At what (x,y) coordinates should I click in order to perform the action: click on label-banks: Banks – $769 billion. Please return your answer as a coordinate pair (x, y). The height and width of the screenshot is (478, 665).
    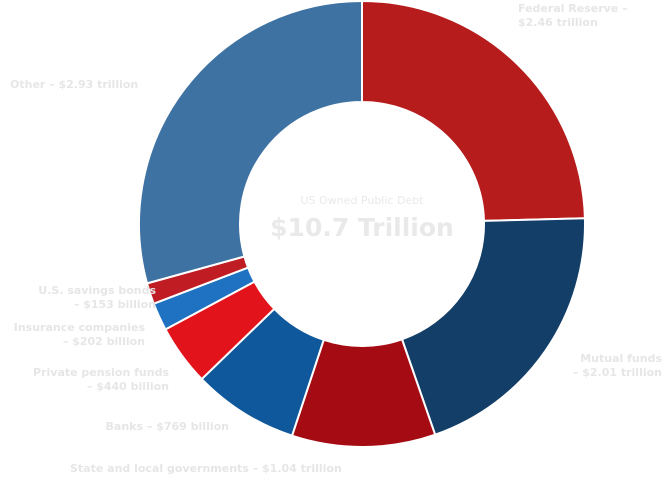
    Looking at the image, I should click on (167, 426).